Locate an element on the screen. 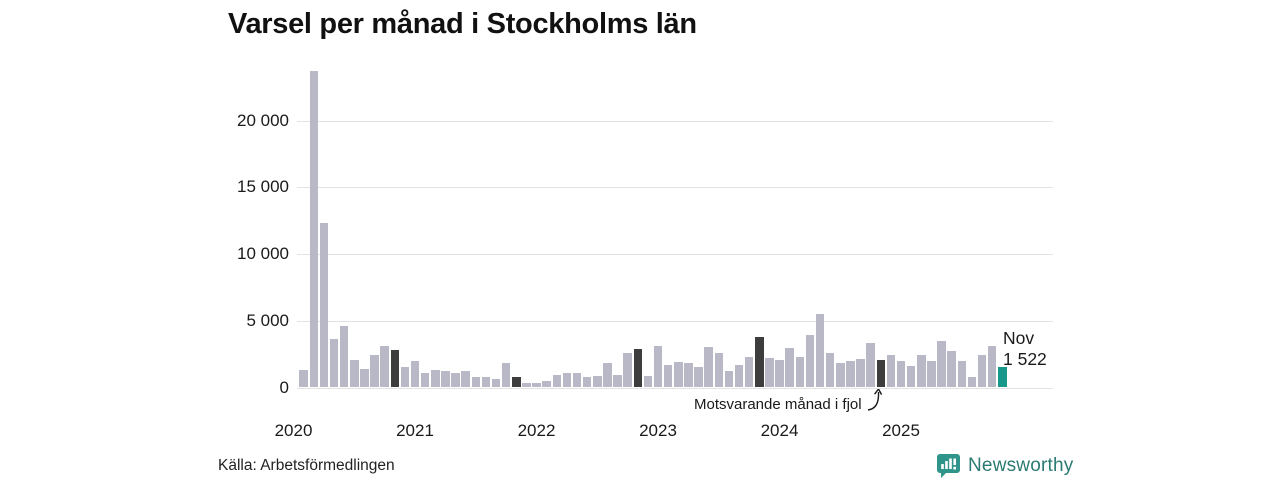 The image size is (1280, 480). bar-apr-2021 is located at coordinates (445, 379).